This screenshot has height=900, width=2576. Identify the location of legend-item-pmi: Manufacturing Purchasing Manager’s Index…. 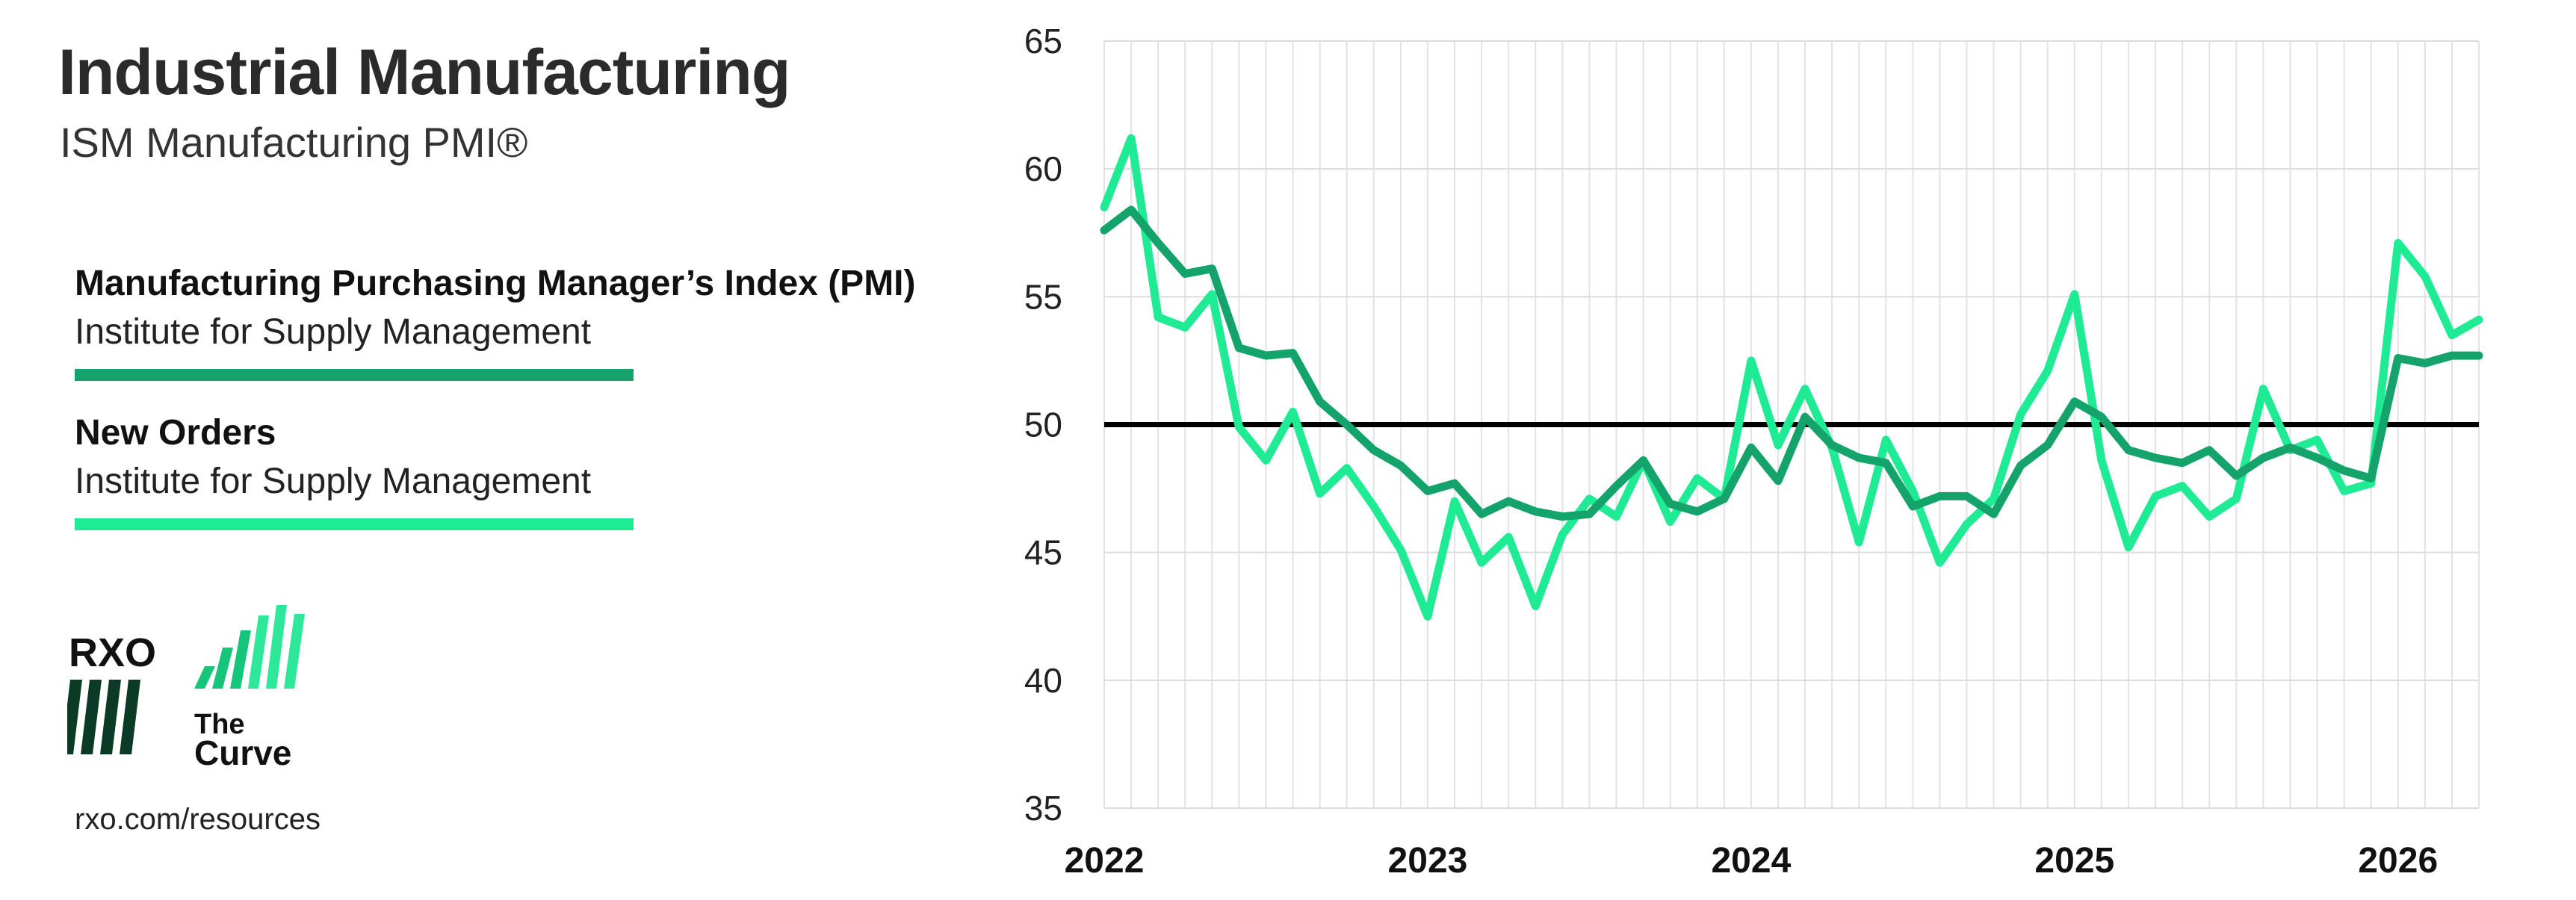
(495, 322).